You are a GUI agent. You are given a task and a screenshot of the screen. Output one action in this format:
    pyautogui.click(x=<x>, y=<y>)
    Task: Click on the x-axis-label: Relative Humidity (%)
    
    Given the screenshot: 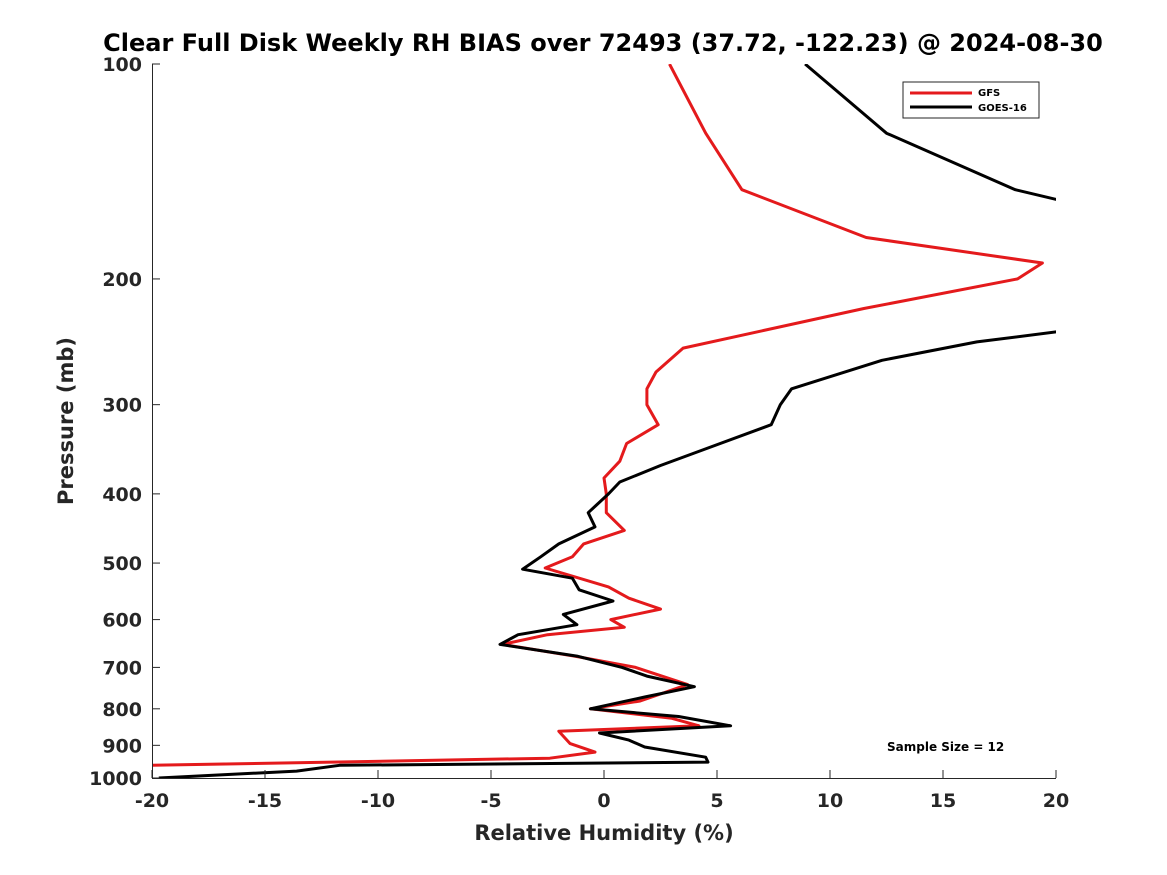 What is the action you would take?
    pyautogui.click(x=603, y=833)
    